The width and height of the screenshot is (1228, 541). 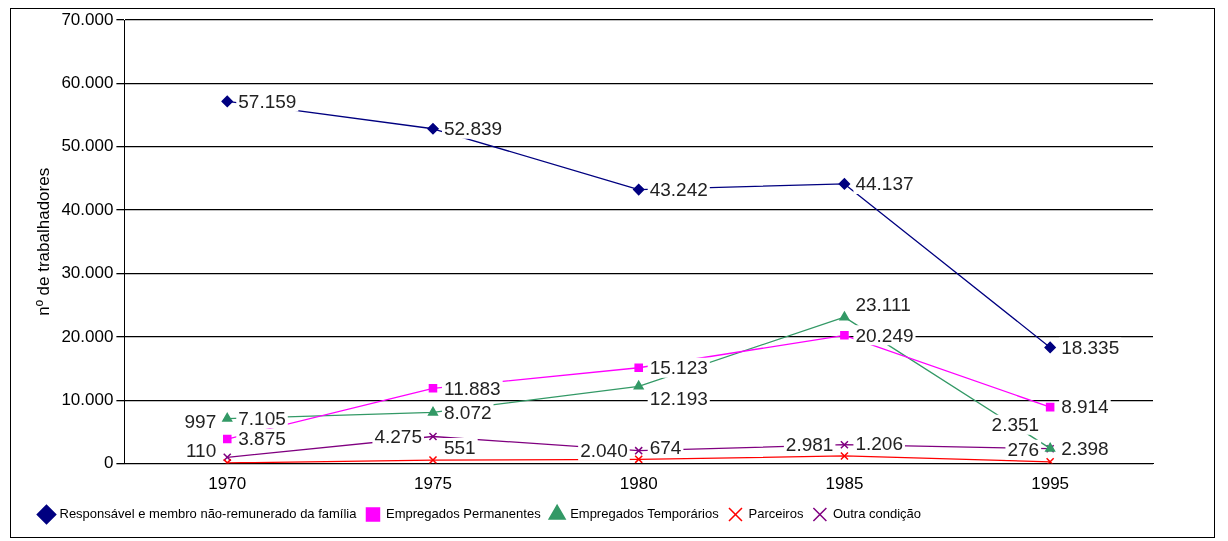 What do you see at coordinates (1015, 424) in the screenshot?
I see `data-label: 2.351` at bounding box center [1015, 424].